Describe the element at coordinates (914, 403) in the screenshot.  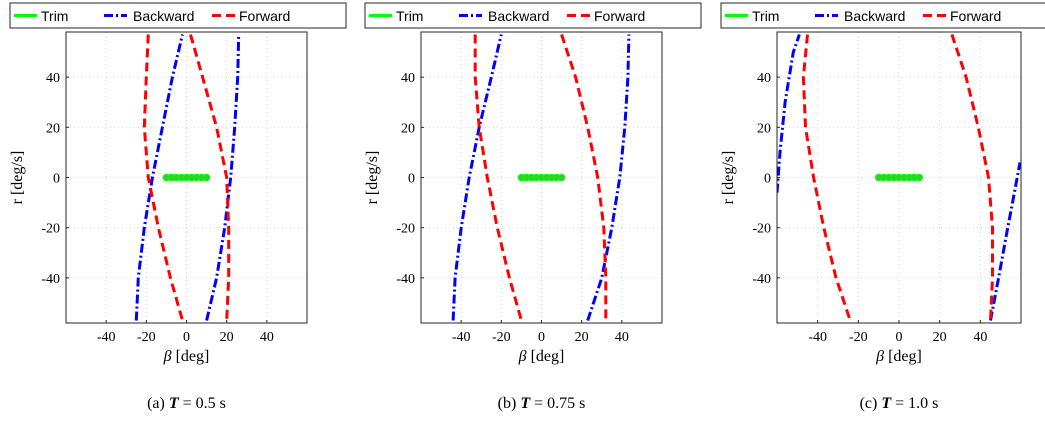
I see `caption-value: = 1.0 s` at that location.